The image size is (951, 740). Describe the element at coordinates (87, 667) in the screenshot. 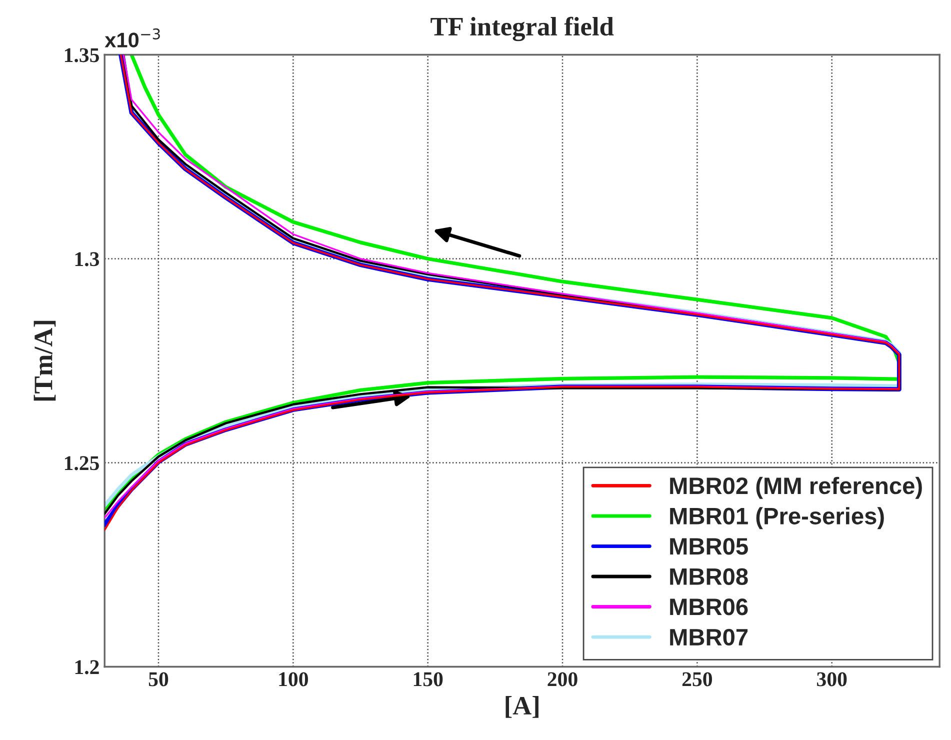

I see `y-tick-label: 1.2` at that location.